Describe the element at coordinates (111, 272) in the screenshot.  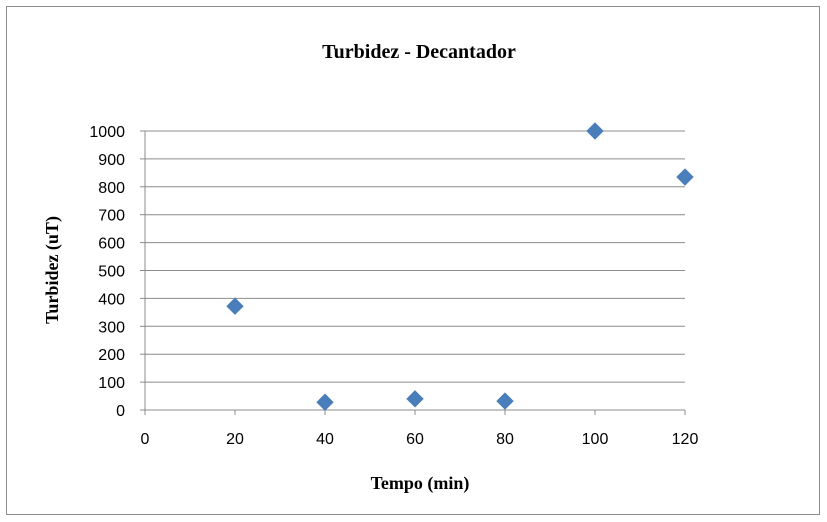
I see `y-tick-label: 500` at that location.